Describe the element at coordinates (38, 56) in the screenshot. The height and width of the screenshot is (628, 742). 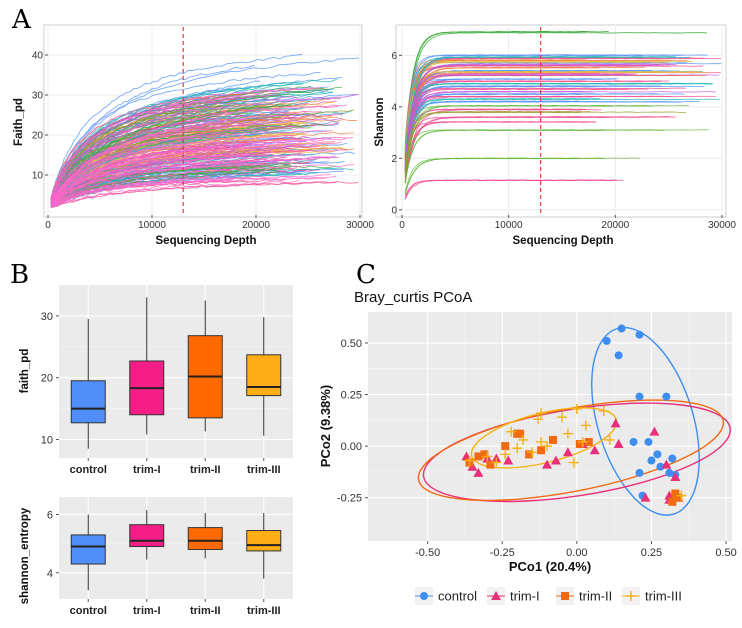
I see `y-tick-label: 40` at that location.